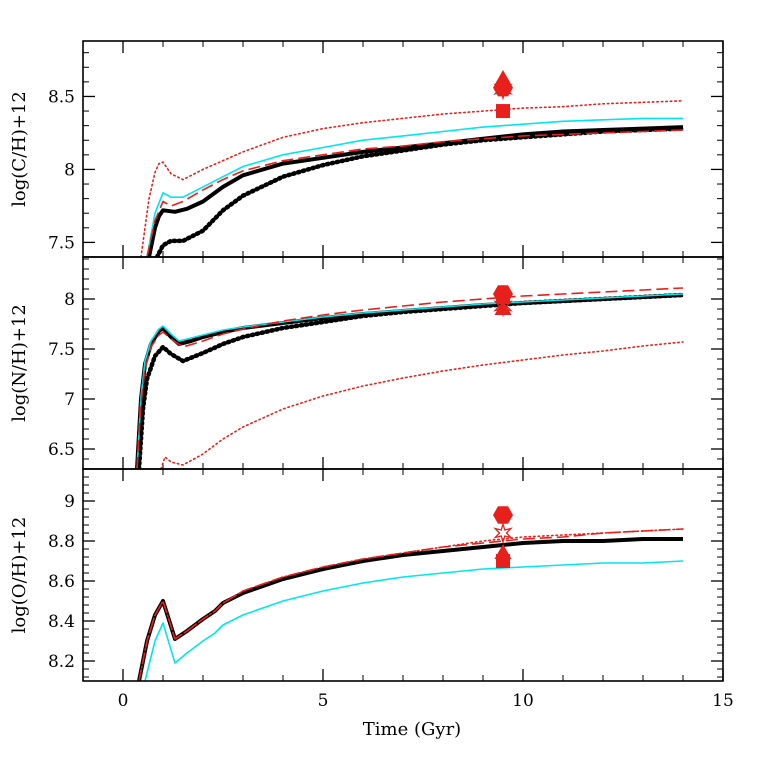  What do you see at coordinates (61, 97) in the screenshot?
I see `y-tick-label: 8.5` at bounding box center [61, 97].